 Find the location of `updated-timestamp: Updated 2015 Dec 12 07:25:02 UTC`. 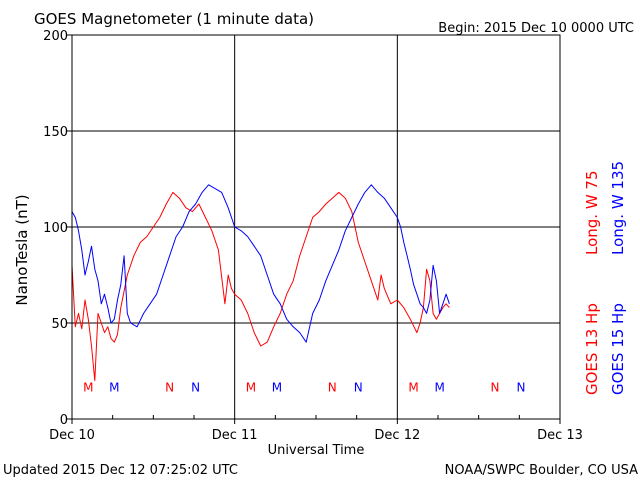

updated-timestamp: Updated 2015 Dec 12 07:25:02 UTC is located at coordinates (120, 470).